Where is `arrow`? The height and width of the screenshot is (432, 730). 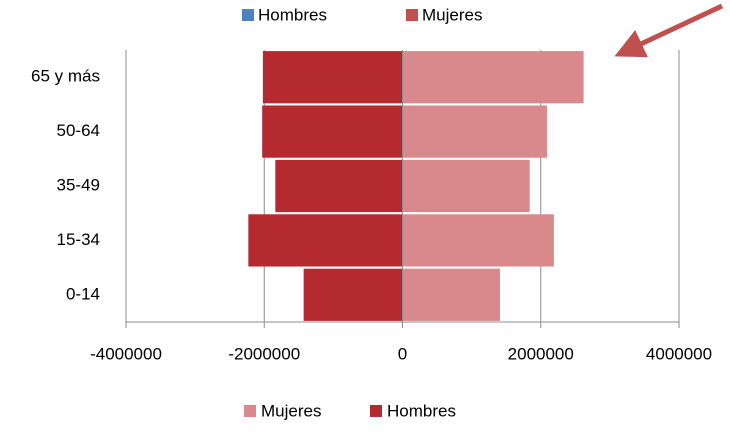
arrow is located at coordinates (669, 30).